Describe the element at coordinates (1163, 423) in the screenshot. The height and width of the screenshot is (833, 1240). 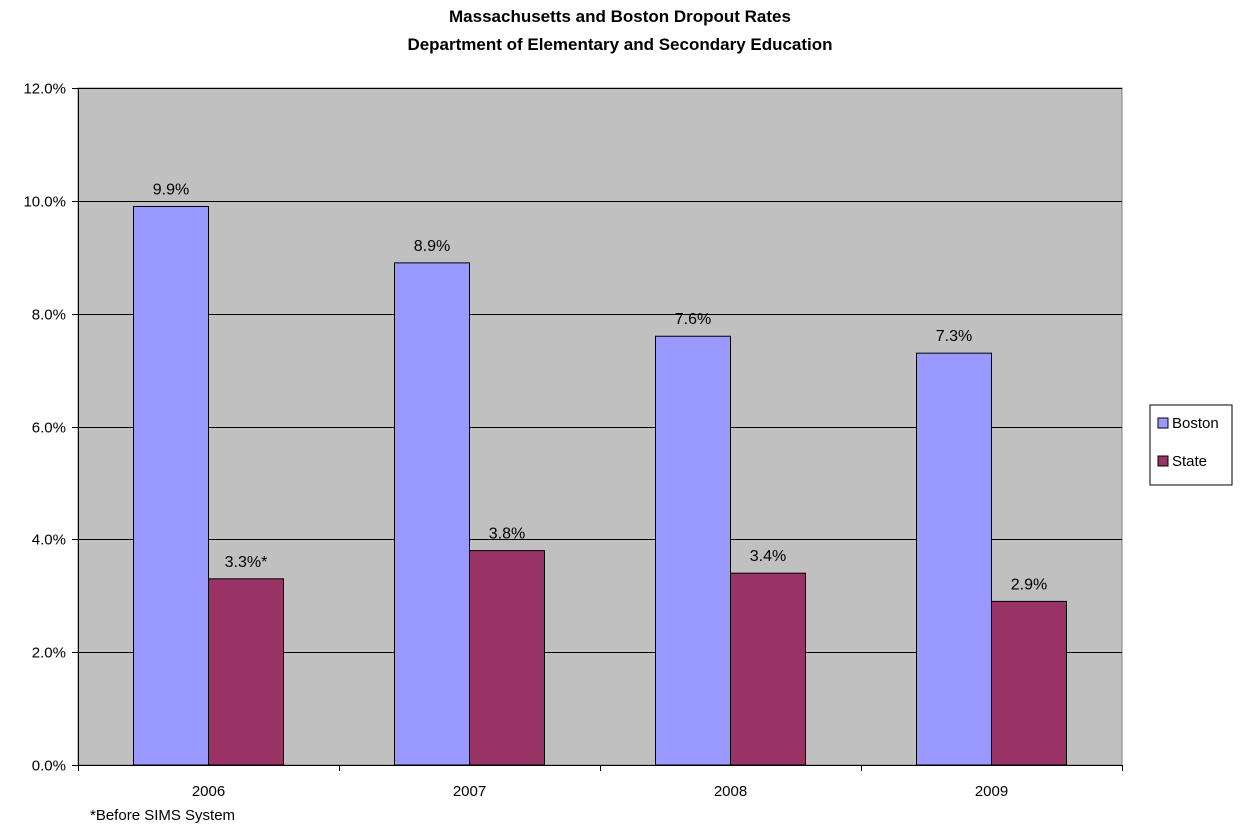
I see `legend-swatch-boston` at that location.